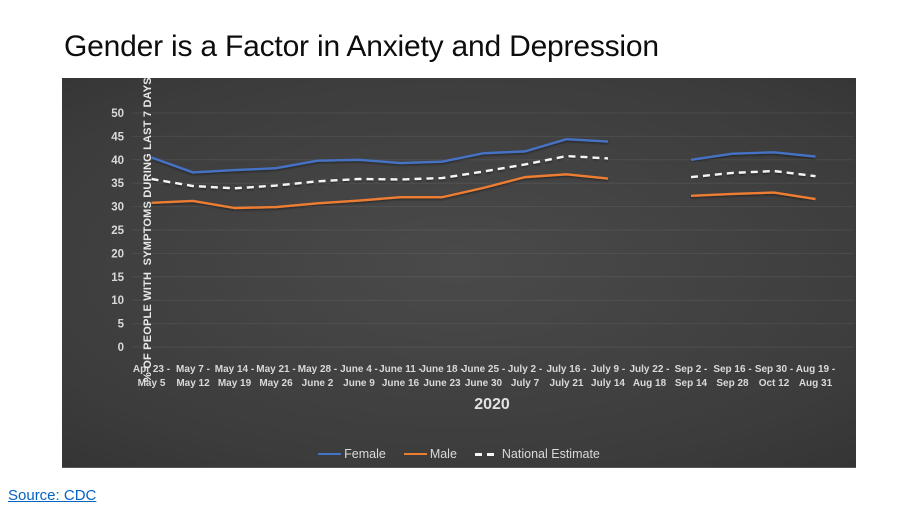 The height and width of the screenshot is (513, 912). I want to click on legend-item-national-estimate: National Estimate, so click(537, 454).